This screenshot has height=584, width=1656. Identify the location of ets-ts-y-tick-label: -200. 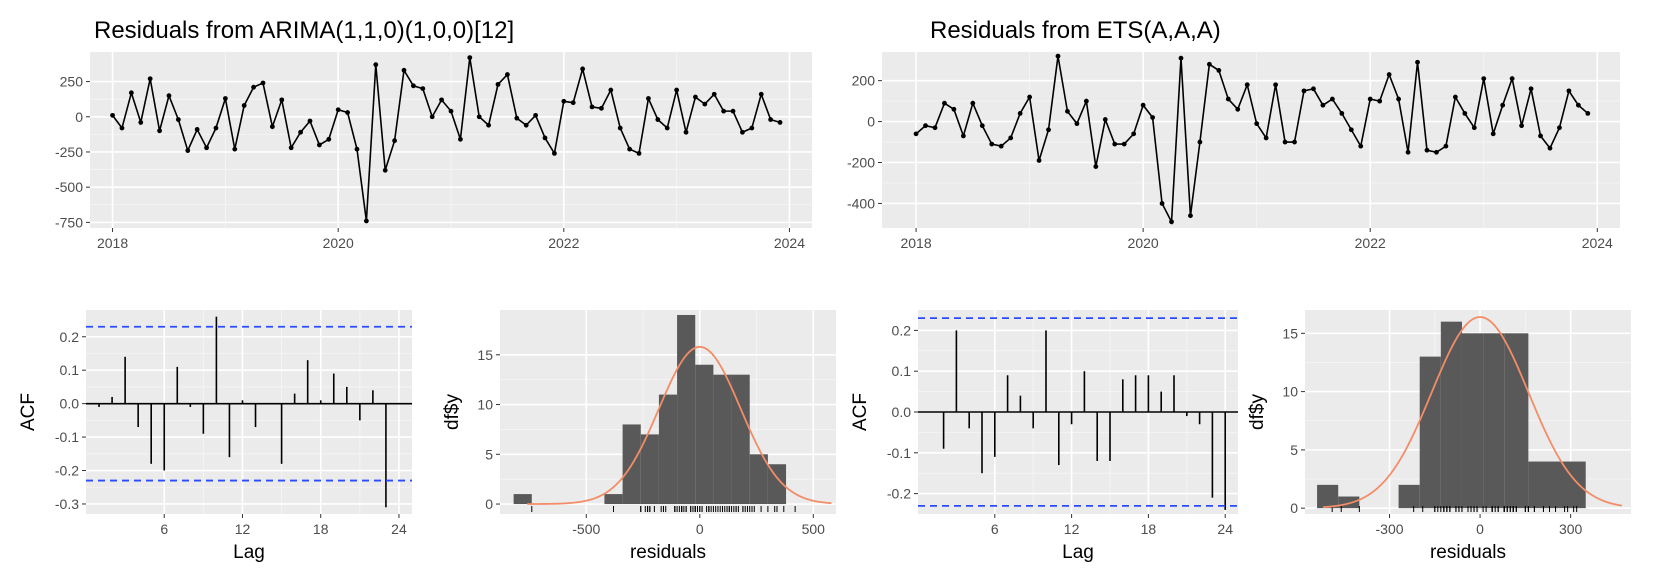
(861, 163).